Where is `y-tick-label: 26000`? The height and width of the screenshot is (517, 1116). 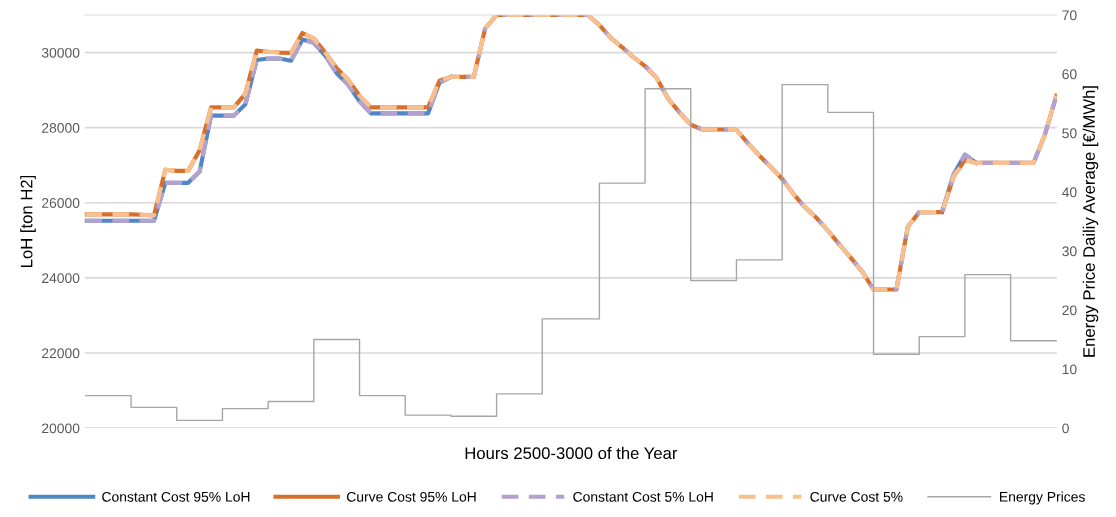 y-tick-label: 26000 is located at coordinates (61, 203).